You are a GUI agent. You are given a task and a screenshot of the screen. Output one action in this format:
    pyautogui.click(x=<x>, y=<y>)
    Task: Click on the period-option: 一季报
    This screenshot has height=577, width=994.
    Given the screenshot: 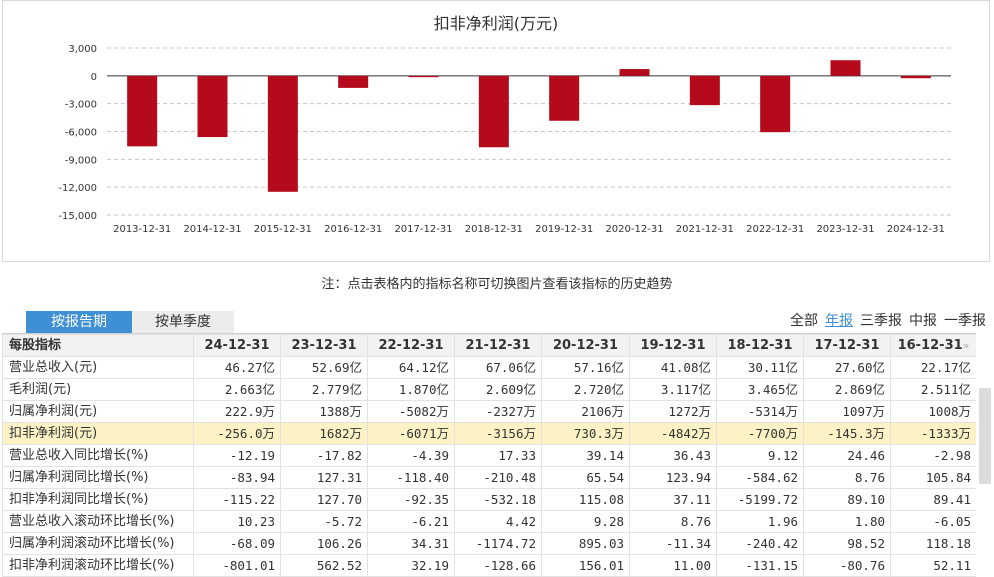 What is the action you would take?
    pyautogui.click(x=965, y=321)
    